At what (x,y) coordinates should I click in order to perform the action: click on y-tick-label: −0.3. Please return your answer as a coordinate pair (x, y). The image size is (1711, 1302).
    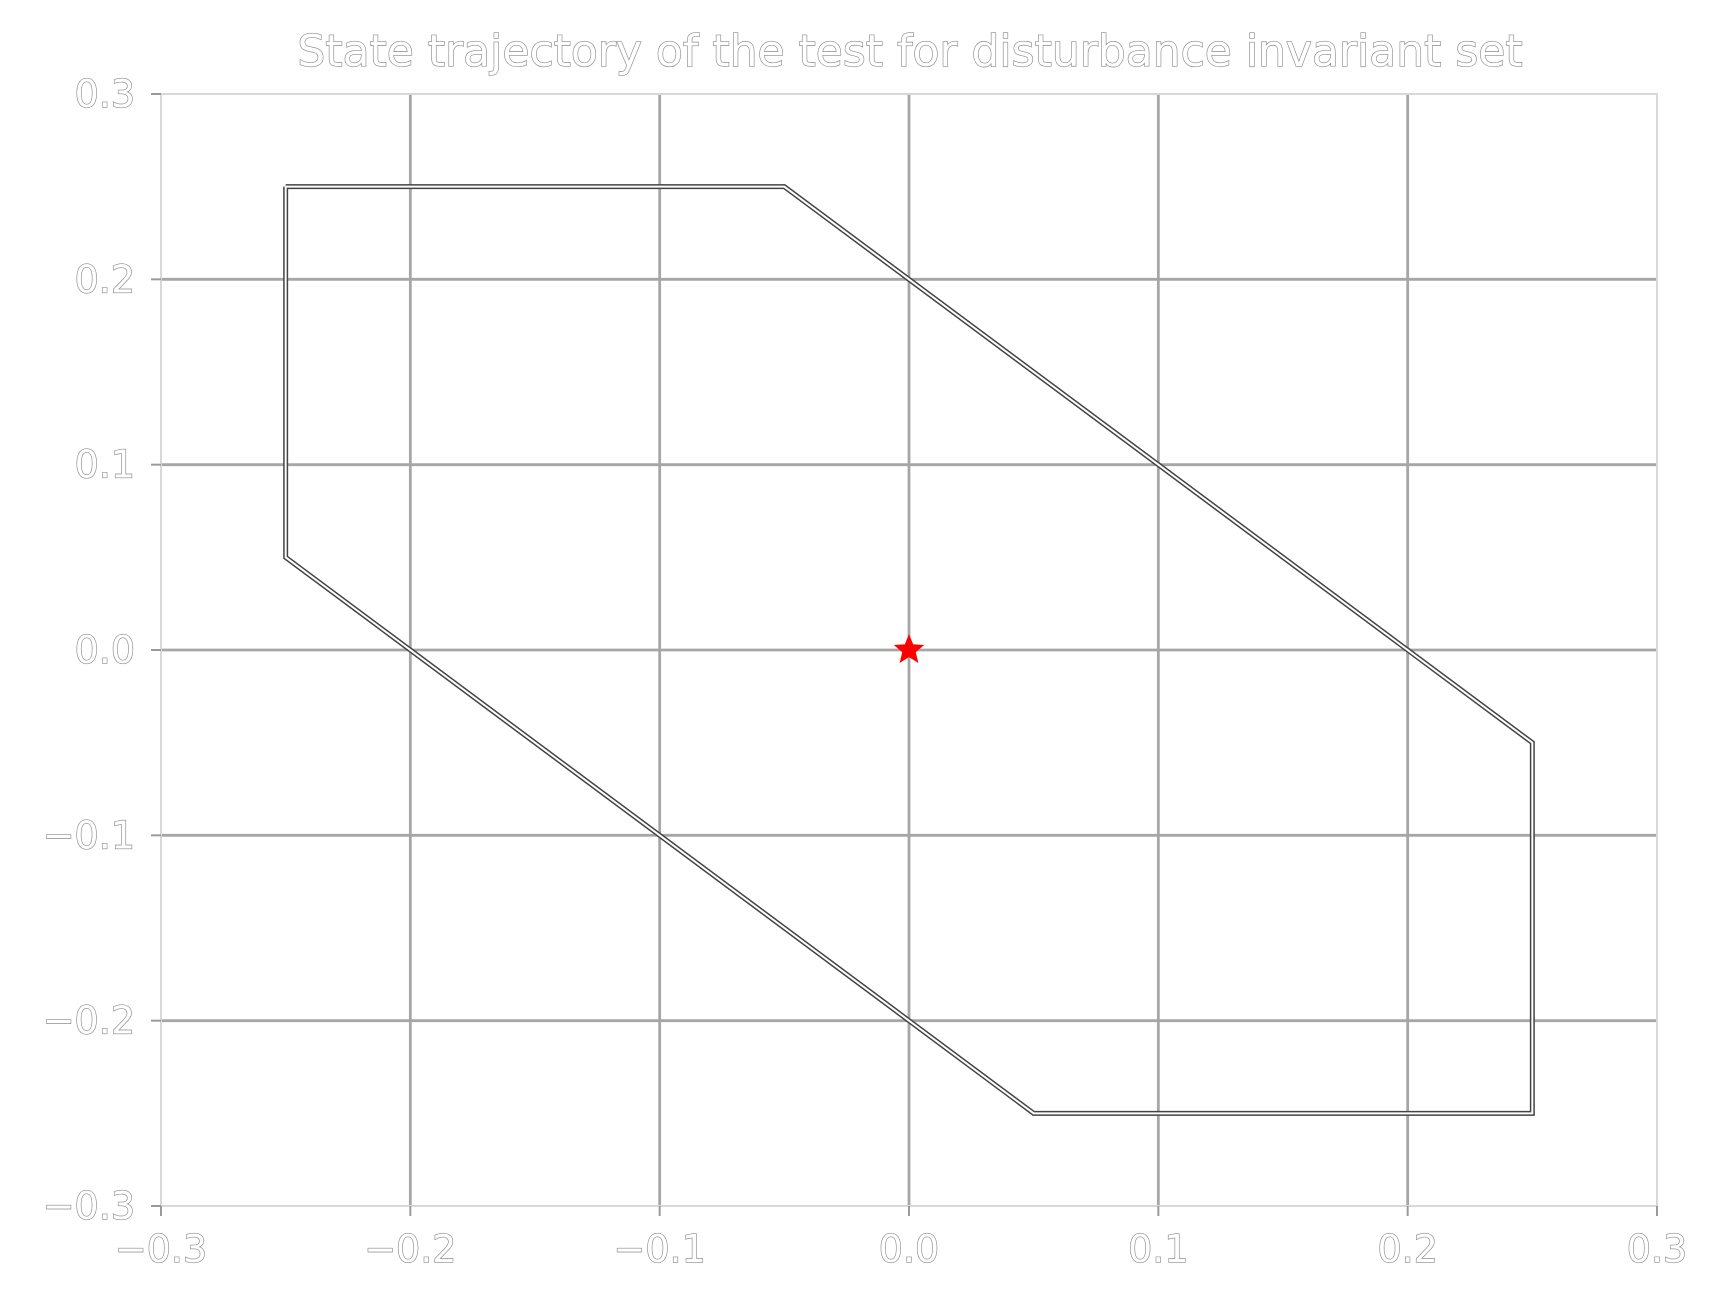
    Looking at the image, I should click on (89, 1206).